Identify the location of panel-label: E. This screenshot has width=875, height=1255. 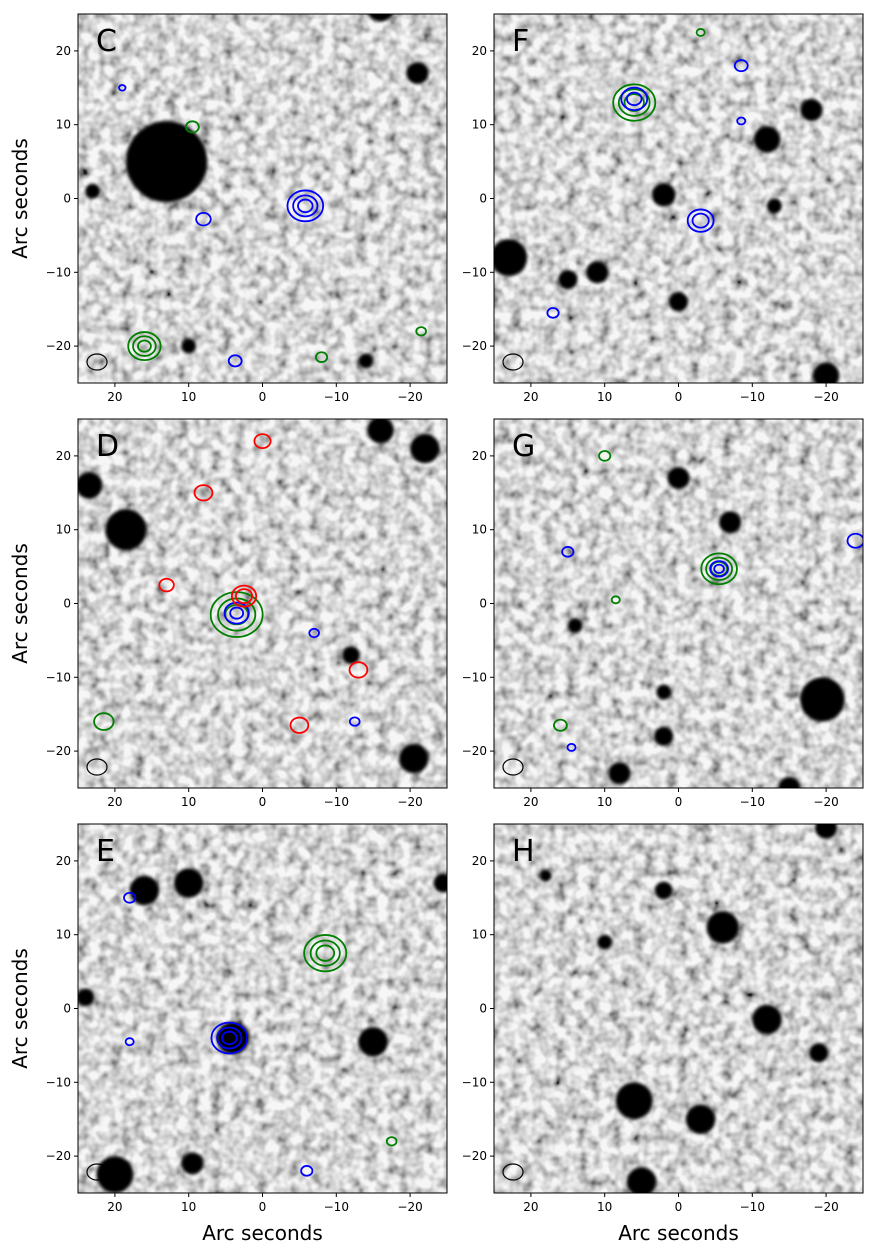
(105, 851).